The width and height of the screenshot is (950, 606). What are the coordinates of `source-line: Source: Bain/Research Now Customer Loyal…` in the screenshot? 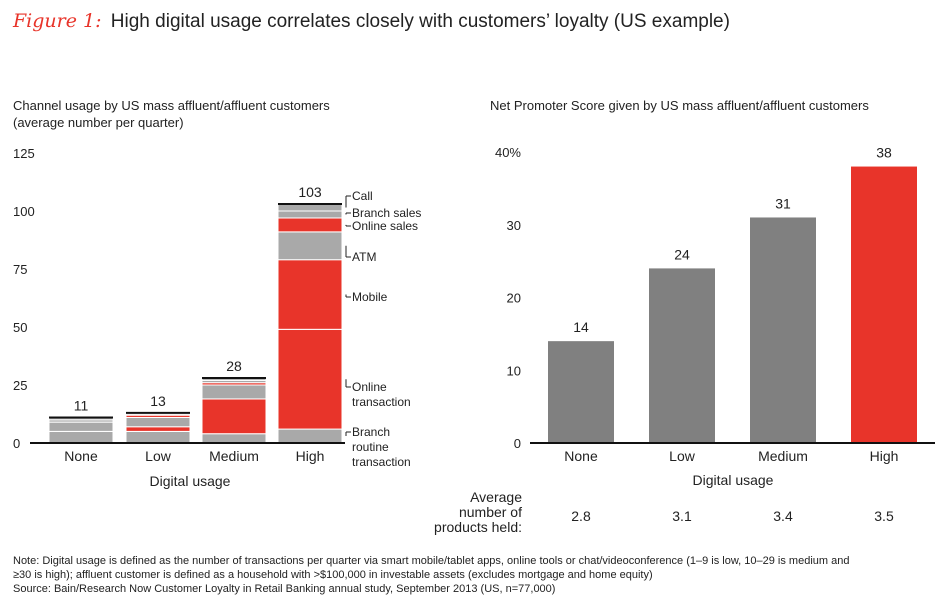 It's located at (284, 589).